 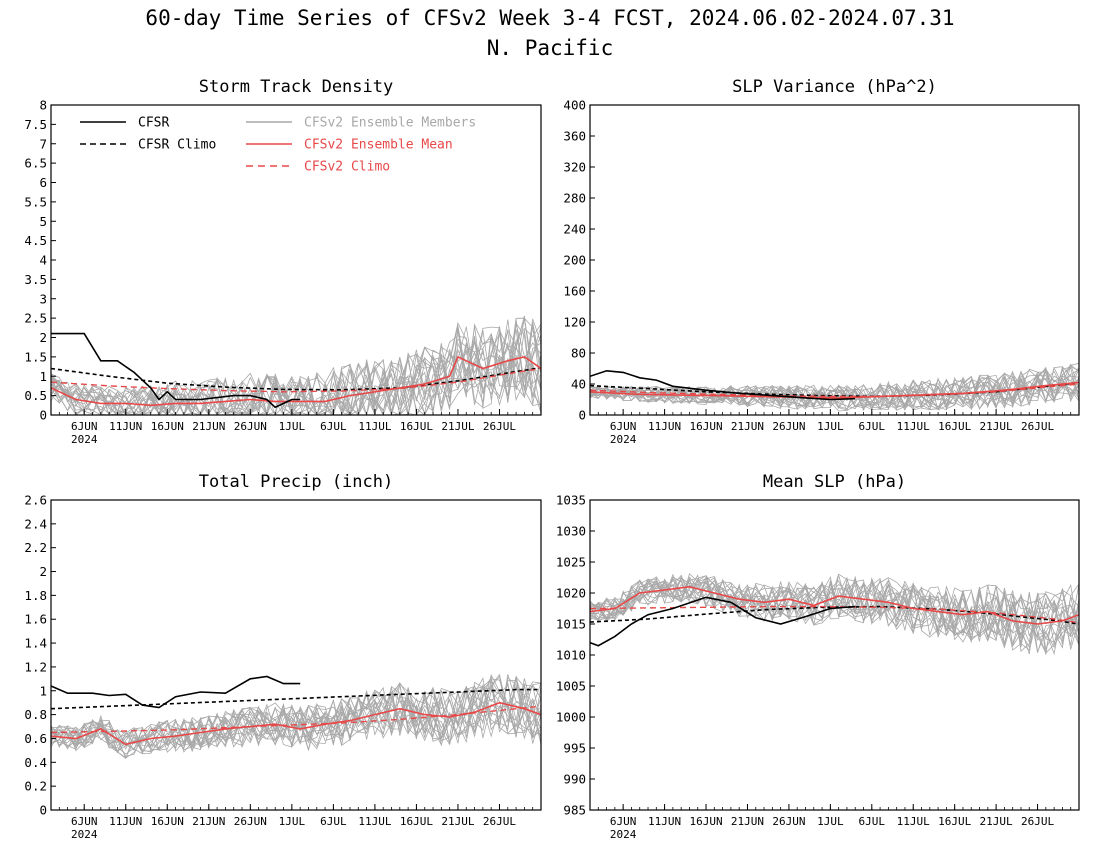 What do you see at coordinates (35, 714) in the screenshot?
I see `y-tick-label: 0.8` at bounding box center [35, 714].